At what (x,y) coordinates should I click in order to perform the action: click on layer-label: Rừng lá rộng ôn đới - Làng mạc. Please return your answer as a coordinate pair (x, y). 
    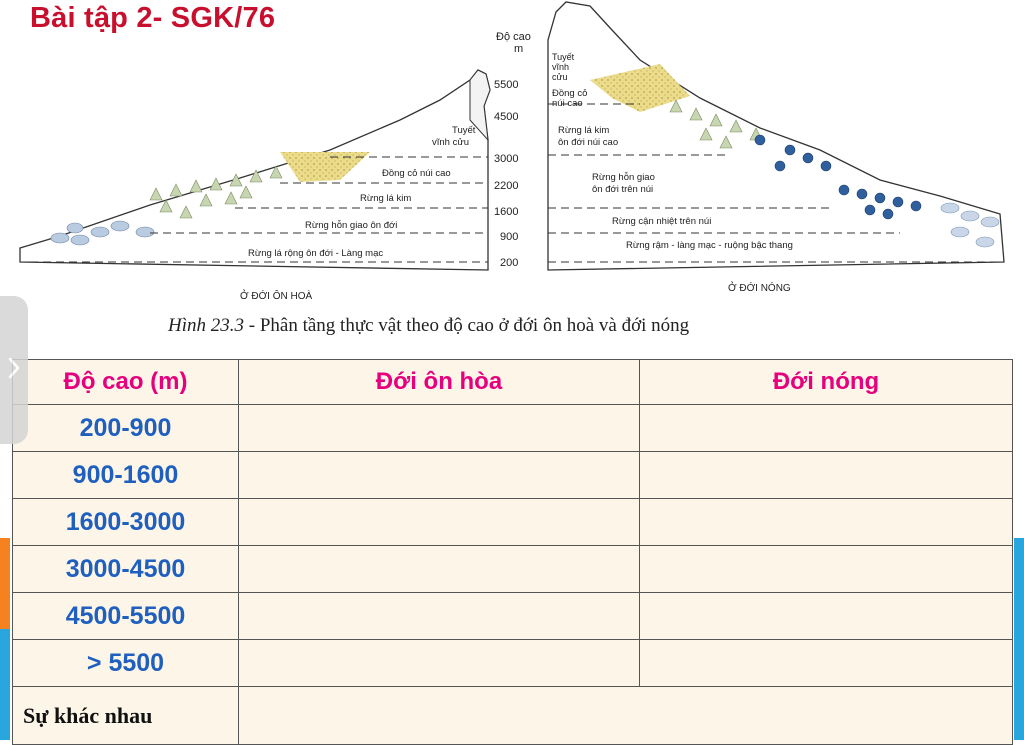
    Looking at the image, I should click on (315, 253).